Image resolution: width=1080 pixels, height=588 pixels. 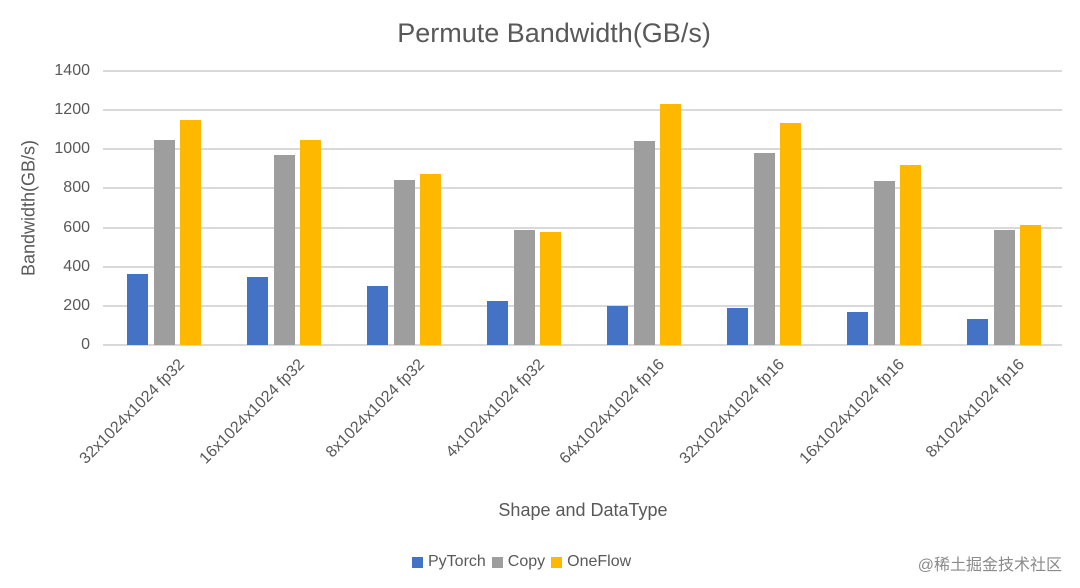 I want to click on x-tick-label: 4x1024x1024 fp32, so click(x=495, y=409).